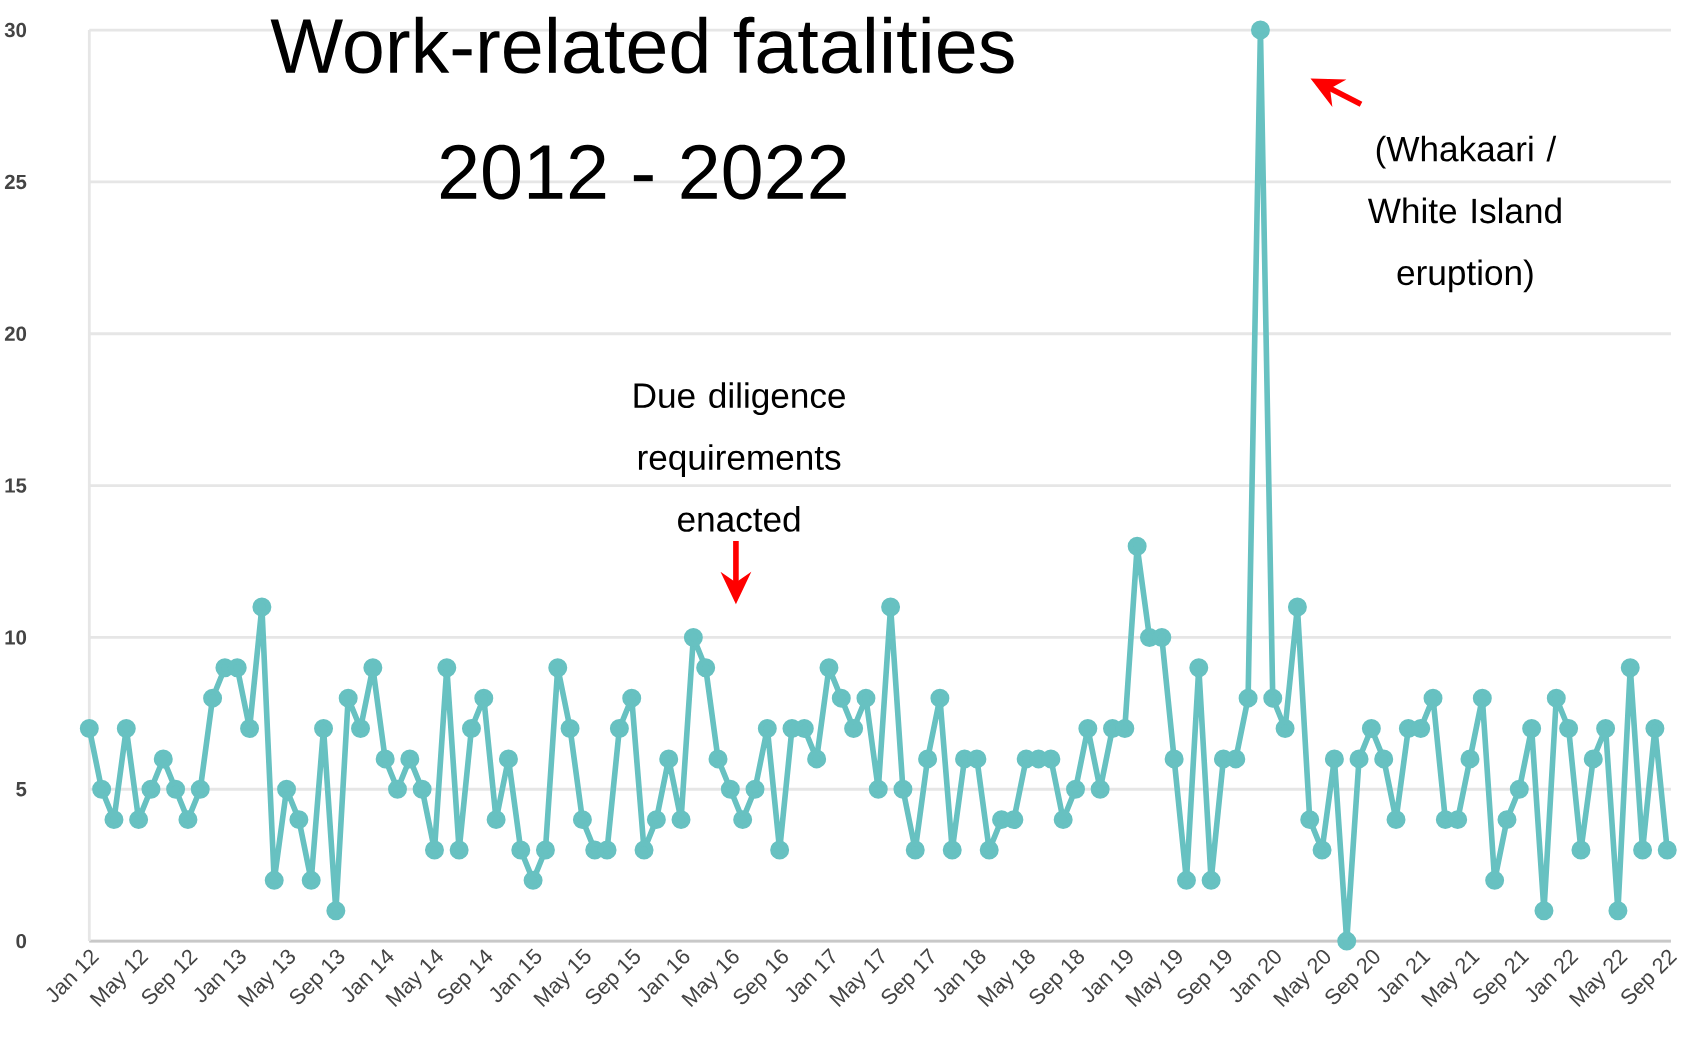 This screenshot has width=1687, height=1054. Describe the element at coordinates (15, 182) in the screenshot. I see `y-tick-label: 25` at that location.